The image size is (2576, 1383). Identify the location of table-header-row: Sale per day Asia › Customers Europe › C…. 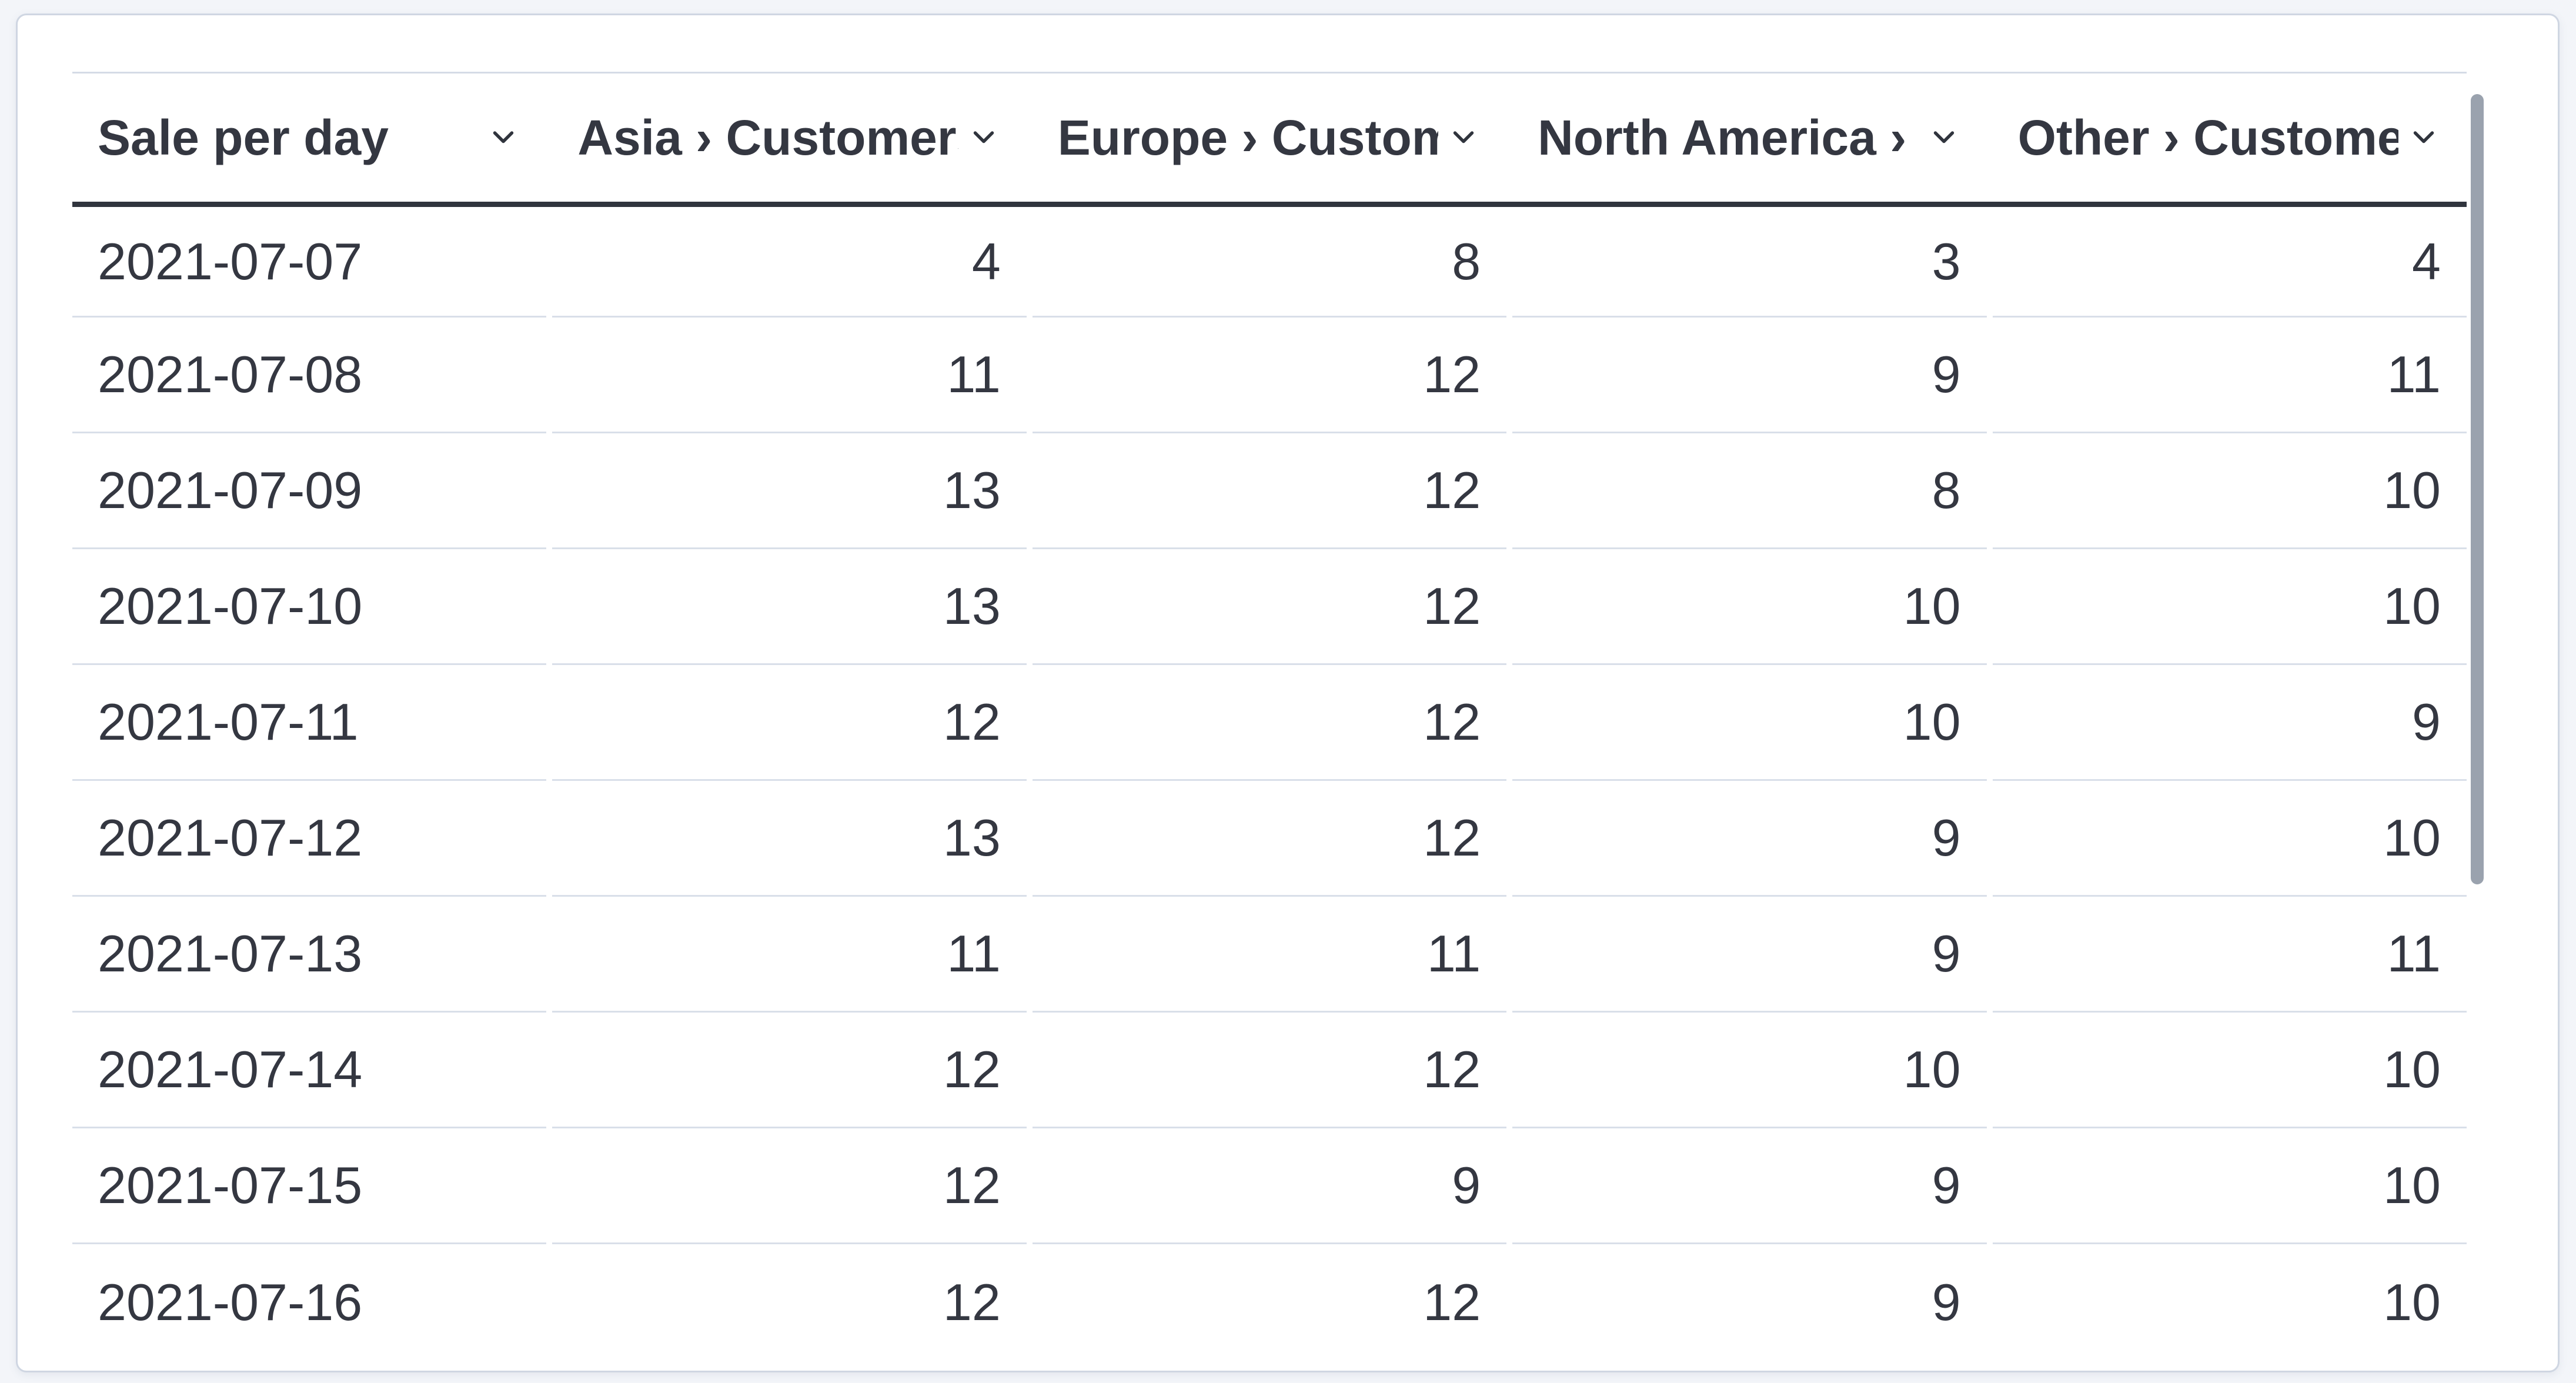
(1269, 139).